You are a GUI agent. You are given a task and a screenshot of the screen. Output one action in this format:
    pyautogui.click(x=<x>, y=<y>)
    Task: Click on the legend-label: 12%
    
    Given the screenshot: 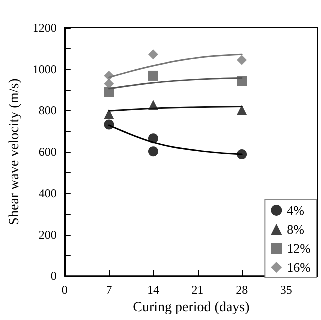 What is the action you would take?
    pyautogui.click(x=299, y=248)
    